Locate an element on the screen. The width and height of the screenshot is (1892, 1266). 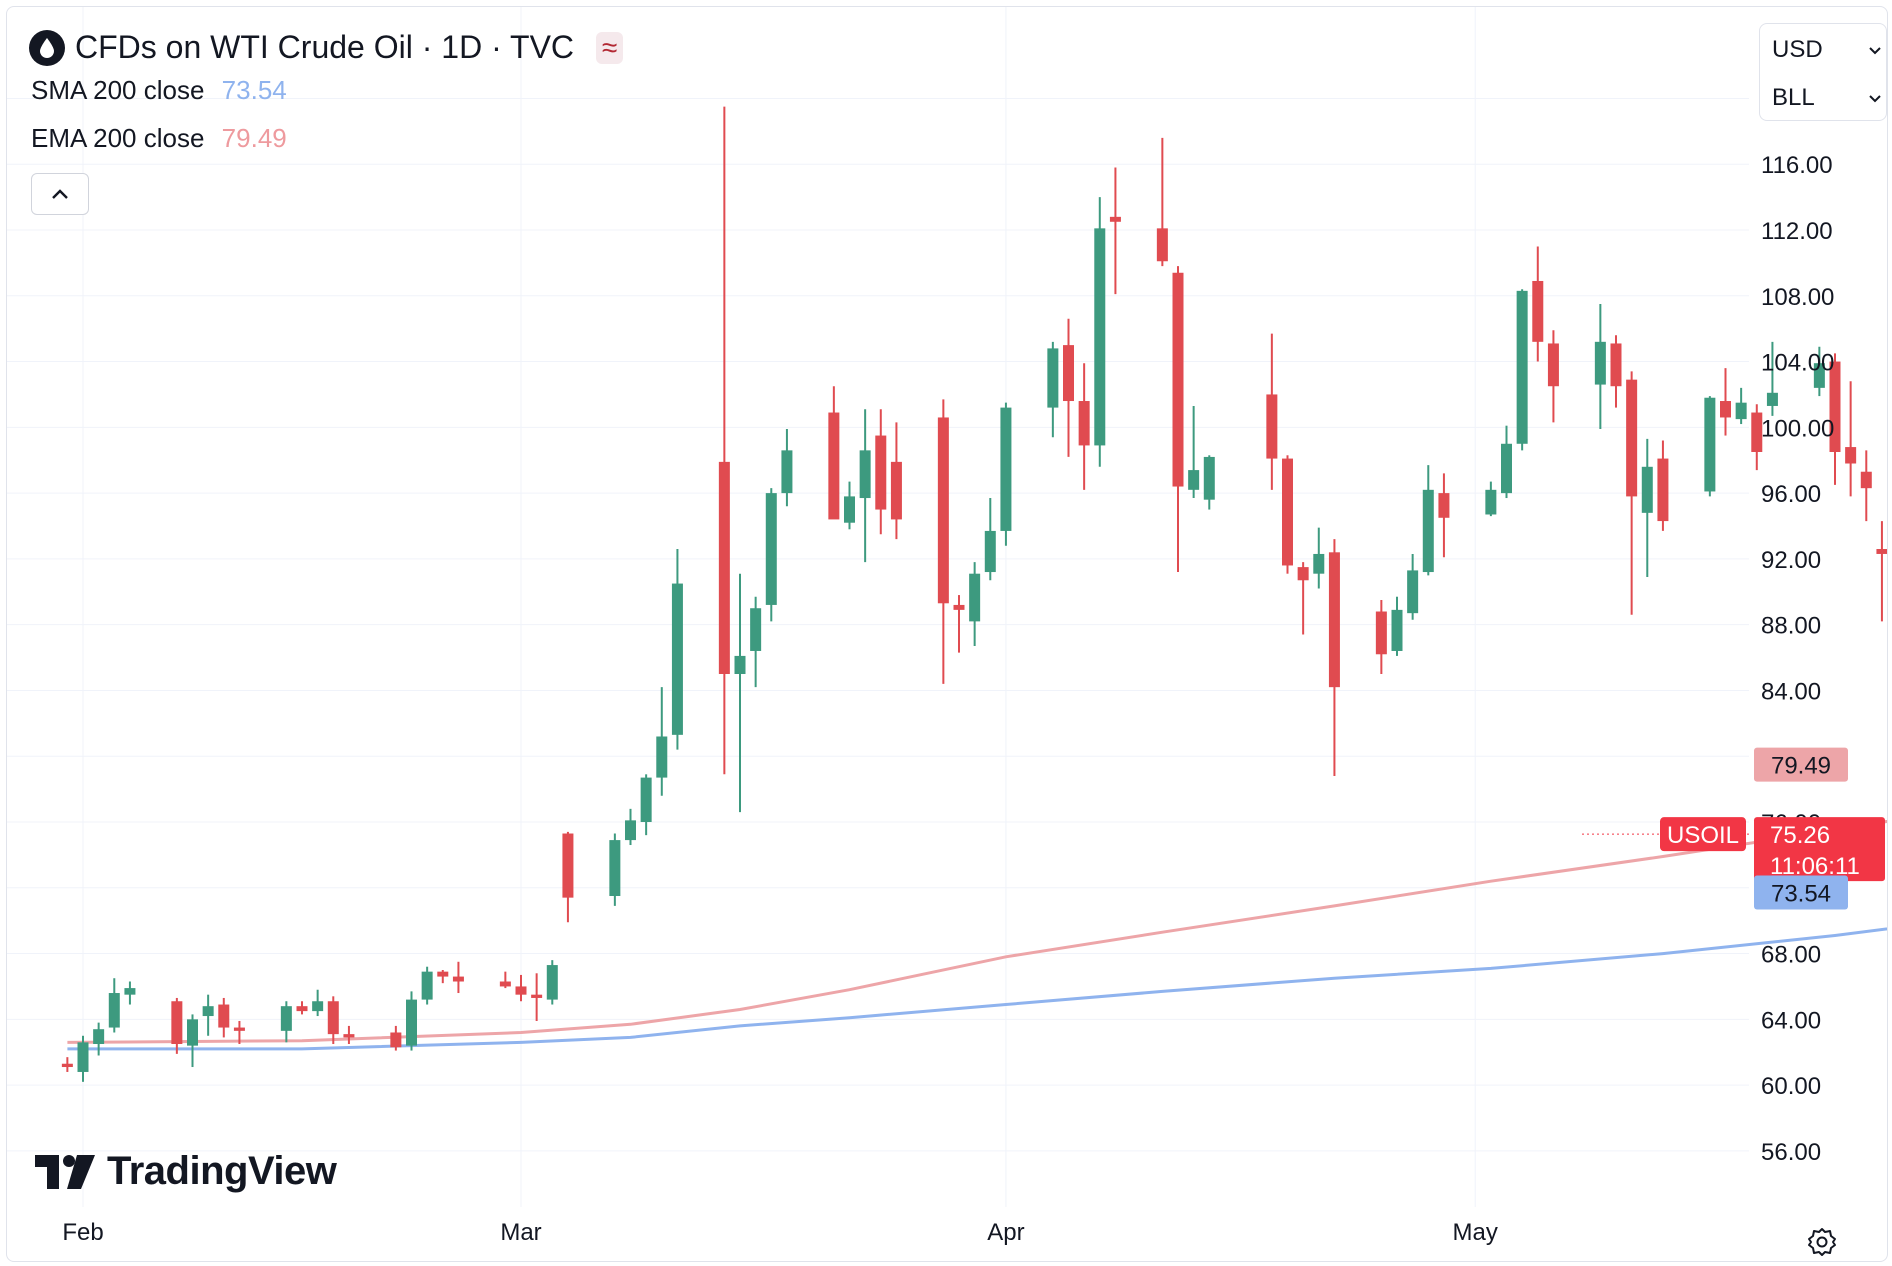
unit-value: BLL is located at coordinates (1793, 97).